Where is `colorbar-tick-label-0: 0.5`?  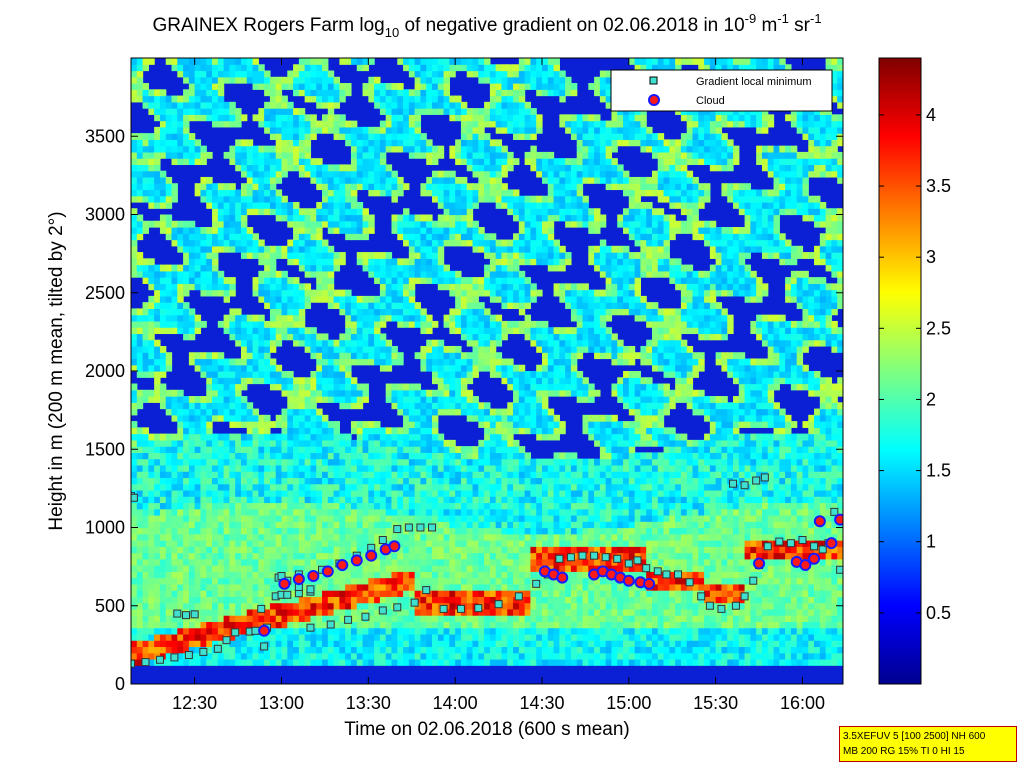
colorbar-tick-label-0: 0.5 is located at coordinates (938, 613).